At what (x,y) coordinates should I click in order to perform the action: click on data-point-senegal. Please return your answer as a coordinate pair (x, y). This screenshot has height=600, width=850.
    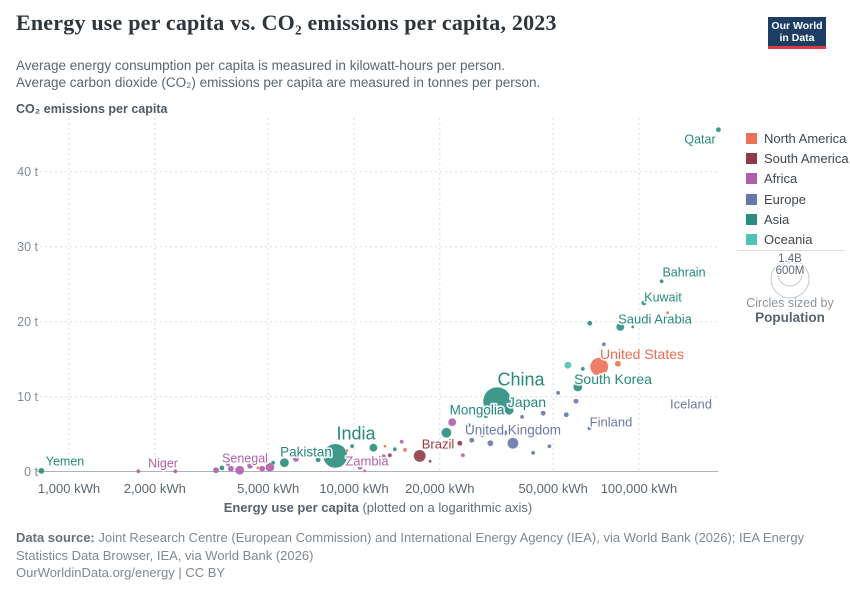
    Looking at the image, I should click on (231, 468).